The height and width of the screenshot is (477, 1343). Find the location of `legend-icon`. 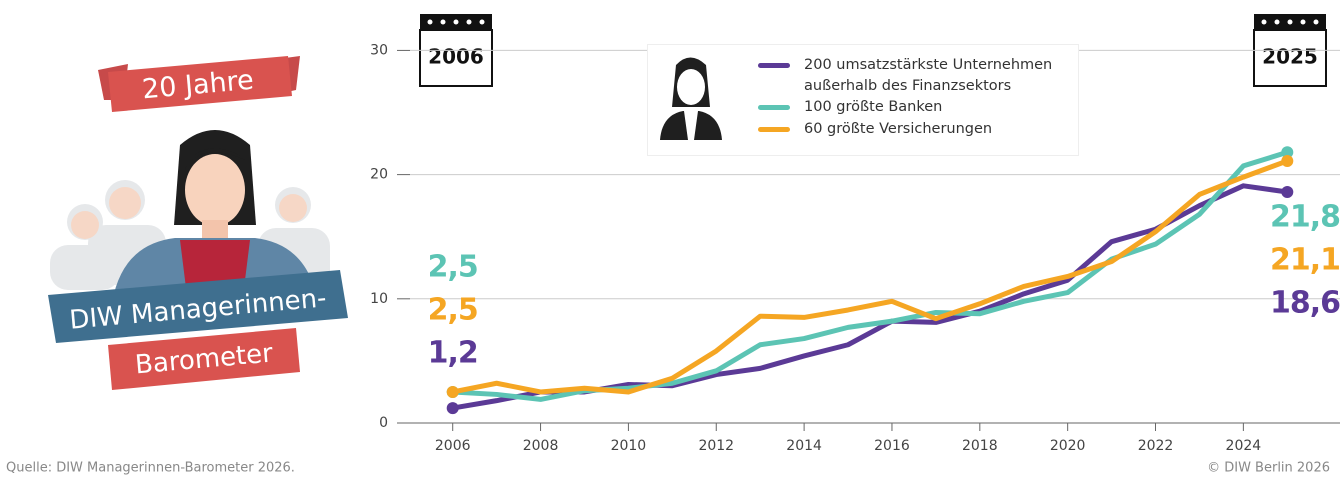

legend-icon is located at coordinates (691, 98).